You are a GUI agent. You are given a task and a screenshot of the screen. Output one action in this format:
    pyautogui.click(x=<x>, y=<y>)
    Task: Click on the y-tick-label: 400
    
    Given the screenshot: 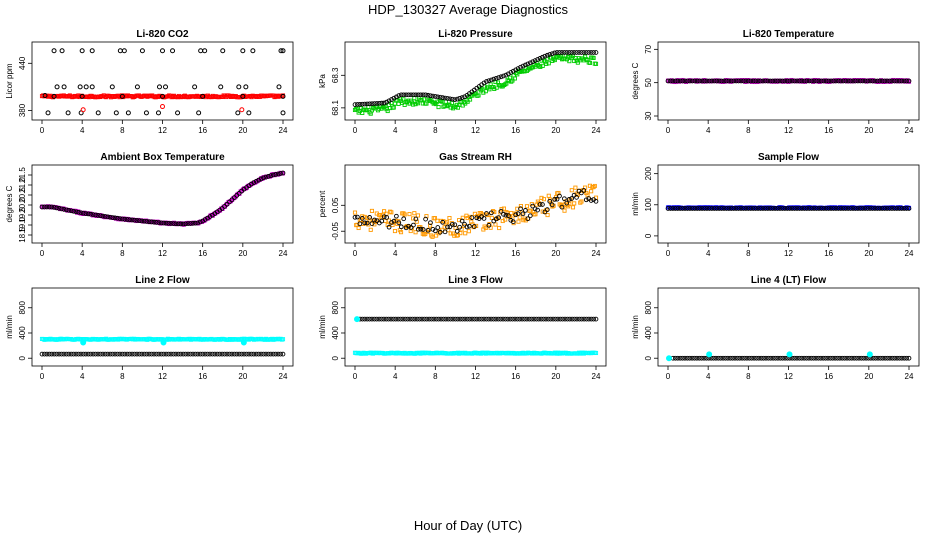 What is the action you would take?
    pyautogui.click(x=22, y=333)
    